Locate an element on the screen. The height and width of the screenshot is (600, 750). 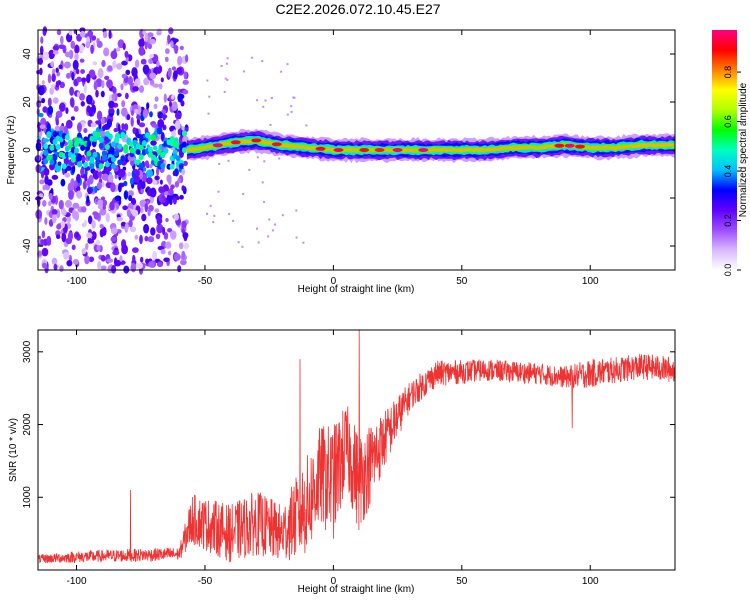
x-tick-label: 0 is located at coordinates (334, 281).